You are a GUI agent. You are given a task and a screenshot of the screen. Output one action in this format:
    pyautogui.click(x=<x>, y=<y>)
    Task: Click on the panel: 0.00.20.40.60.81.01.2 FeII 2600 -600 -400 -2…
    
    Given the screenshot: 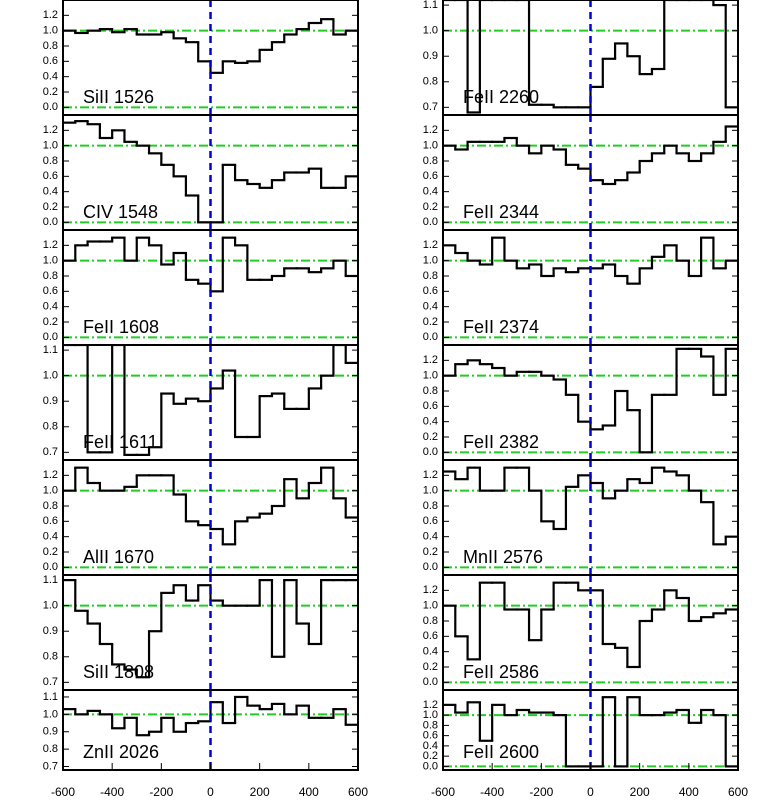 What is the action you would take?
    pyautogui.click(x=585, y=744)
    